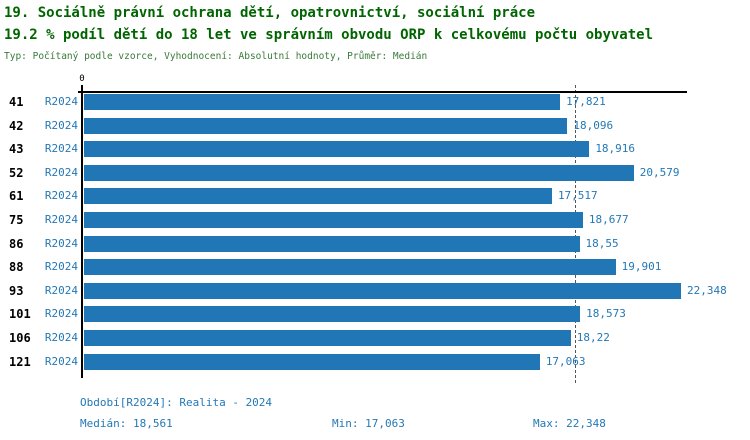  I want to click on bar-value-label: 18,22, so click(593, 337).